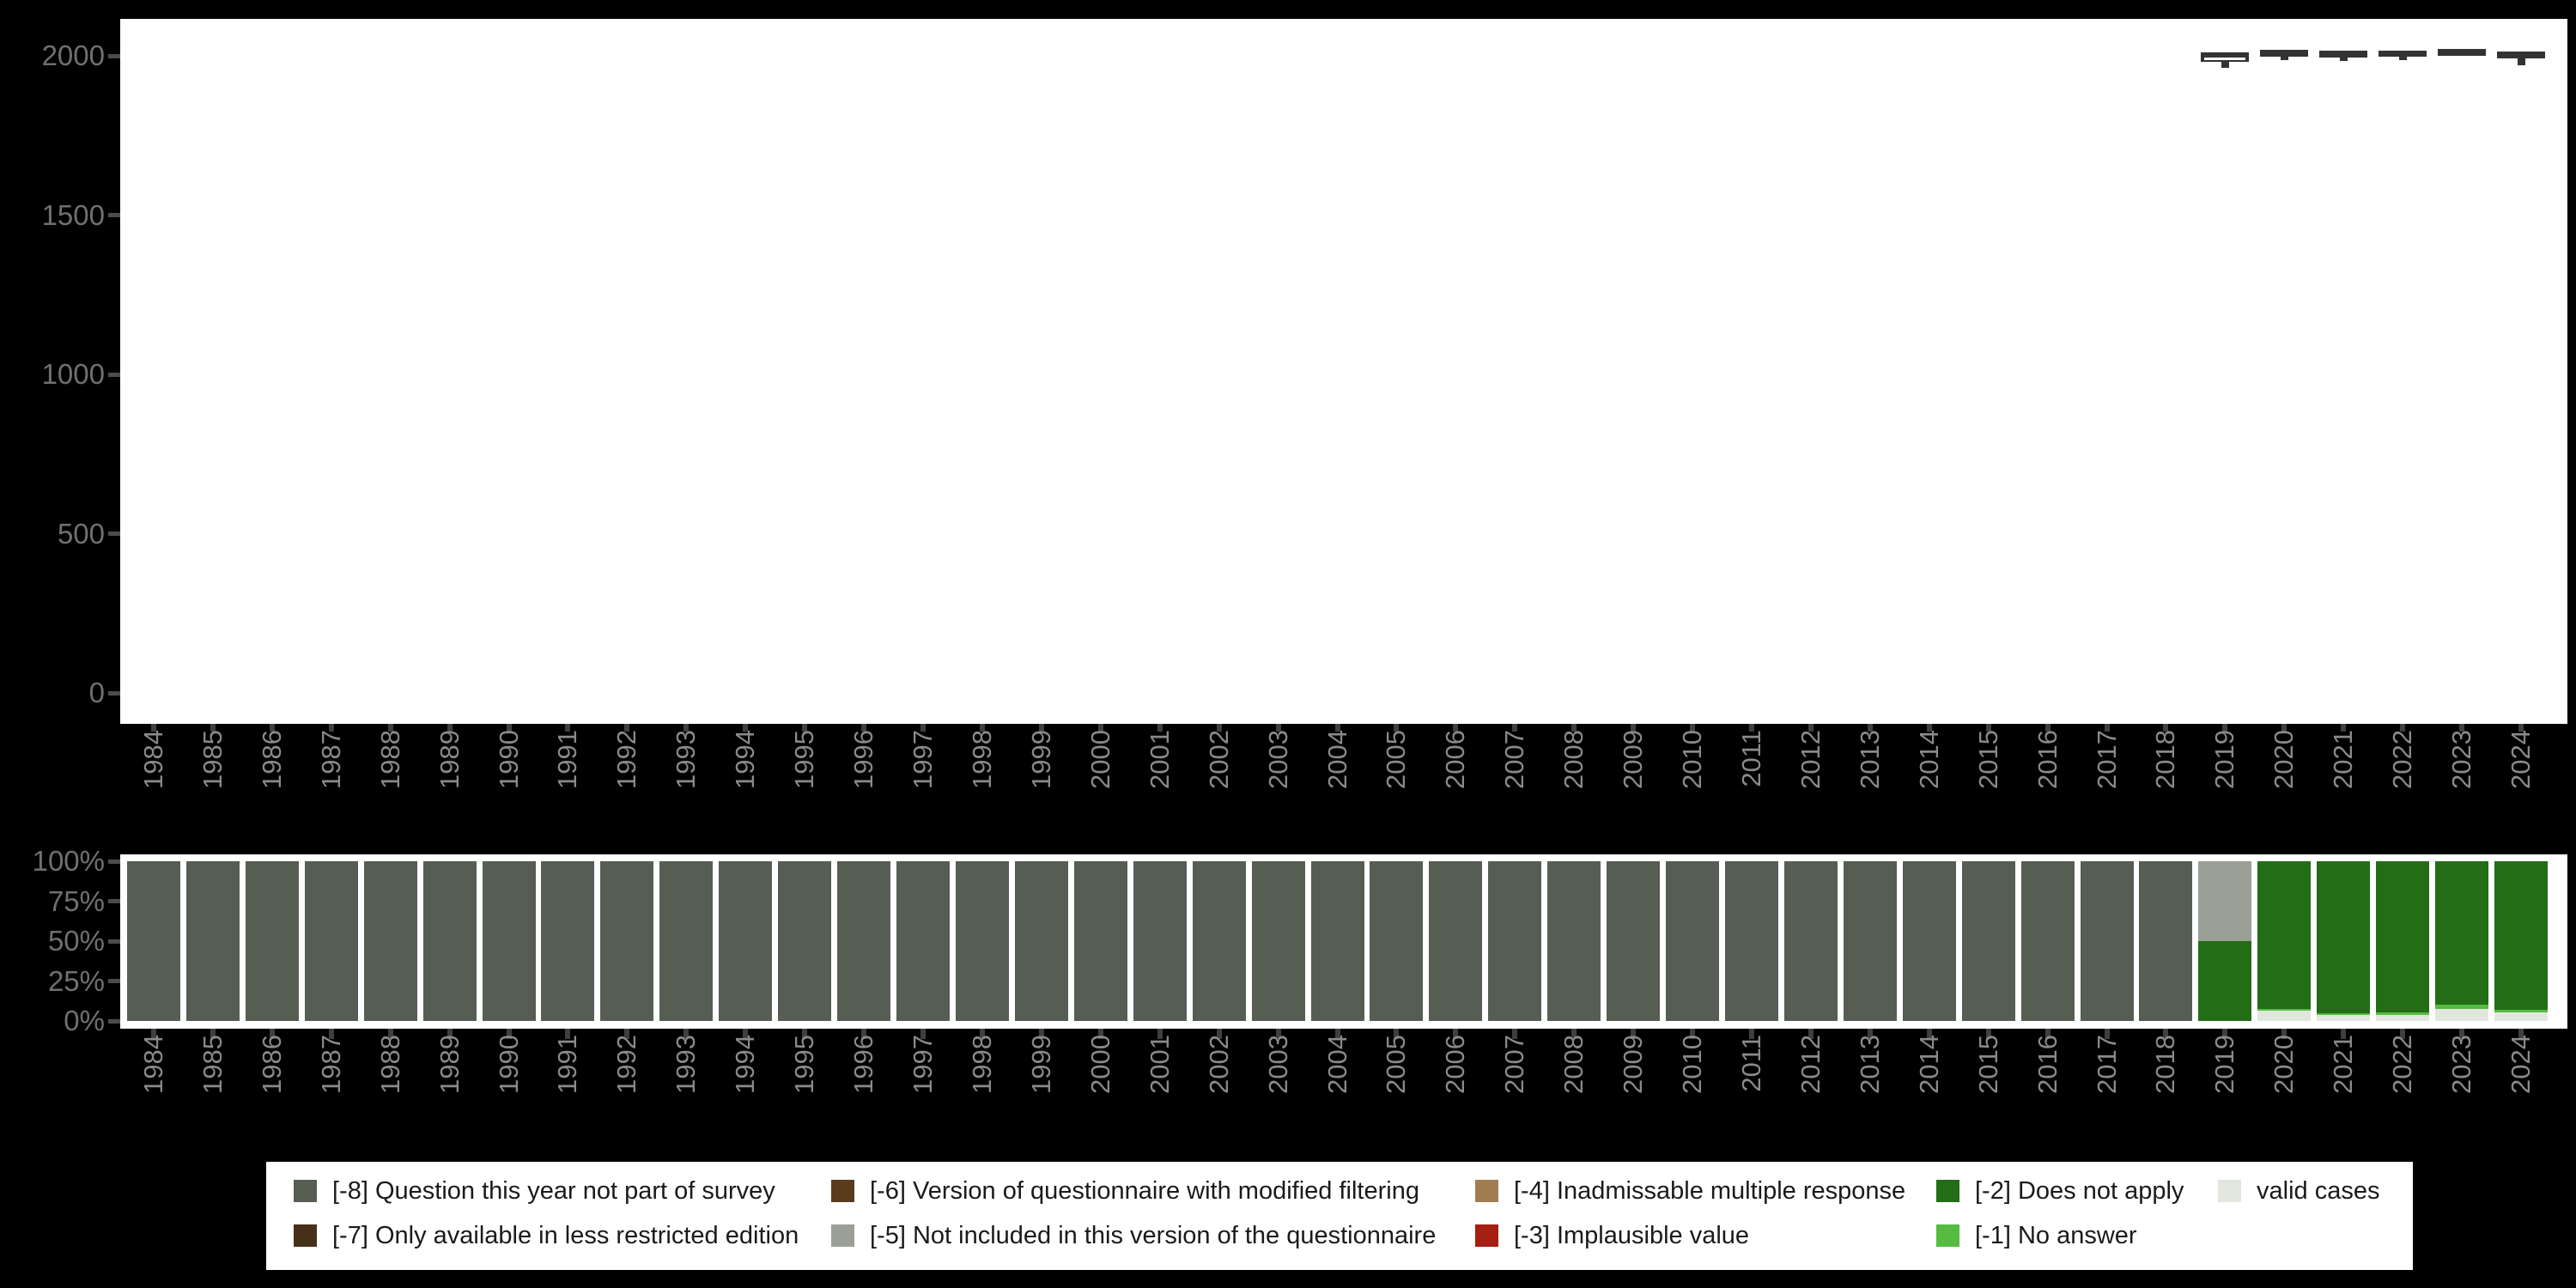  I want to click on legend-swatch--6, so click(843, 1191).